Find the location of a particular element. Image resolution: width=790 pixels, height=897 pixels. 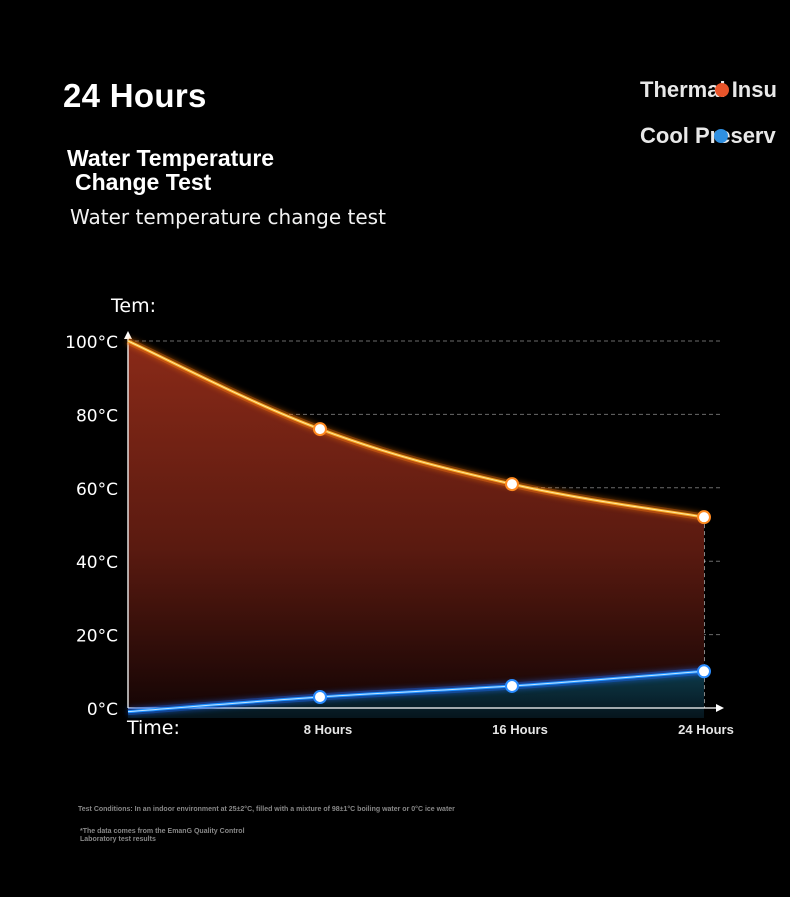

chart-subtitle: Water temperature change test is located at coordinates (228, 217).